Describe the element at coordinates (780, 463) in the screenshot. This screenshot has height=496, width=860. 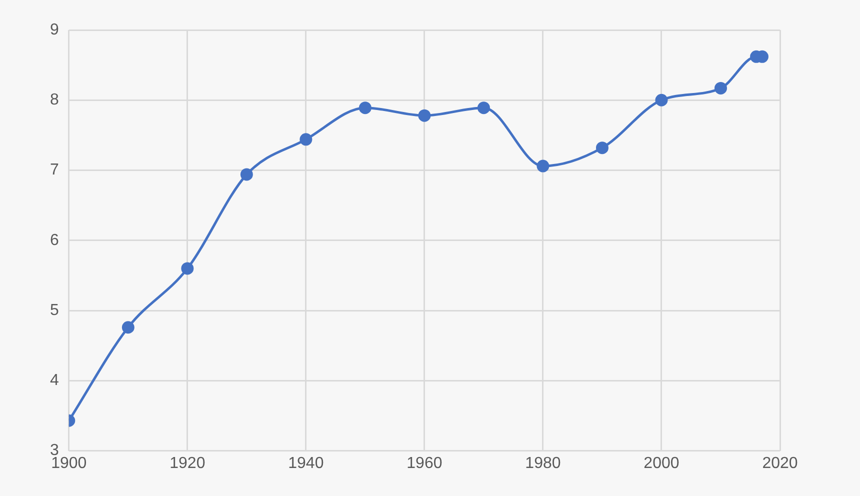
I see `x-tick-label: 2020` at that location.